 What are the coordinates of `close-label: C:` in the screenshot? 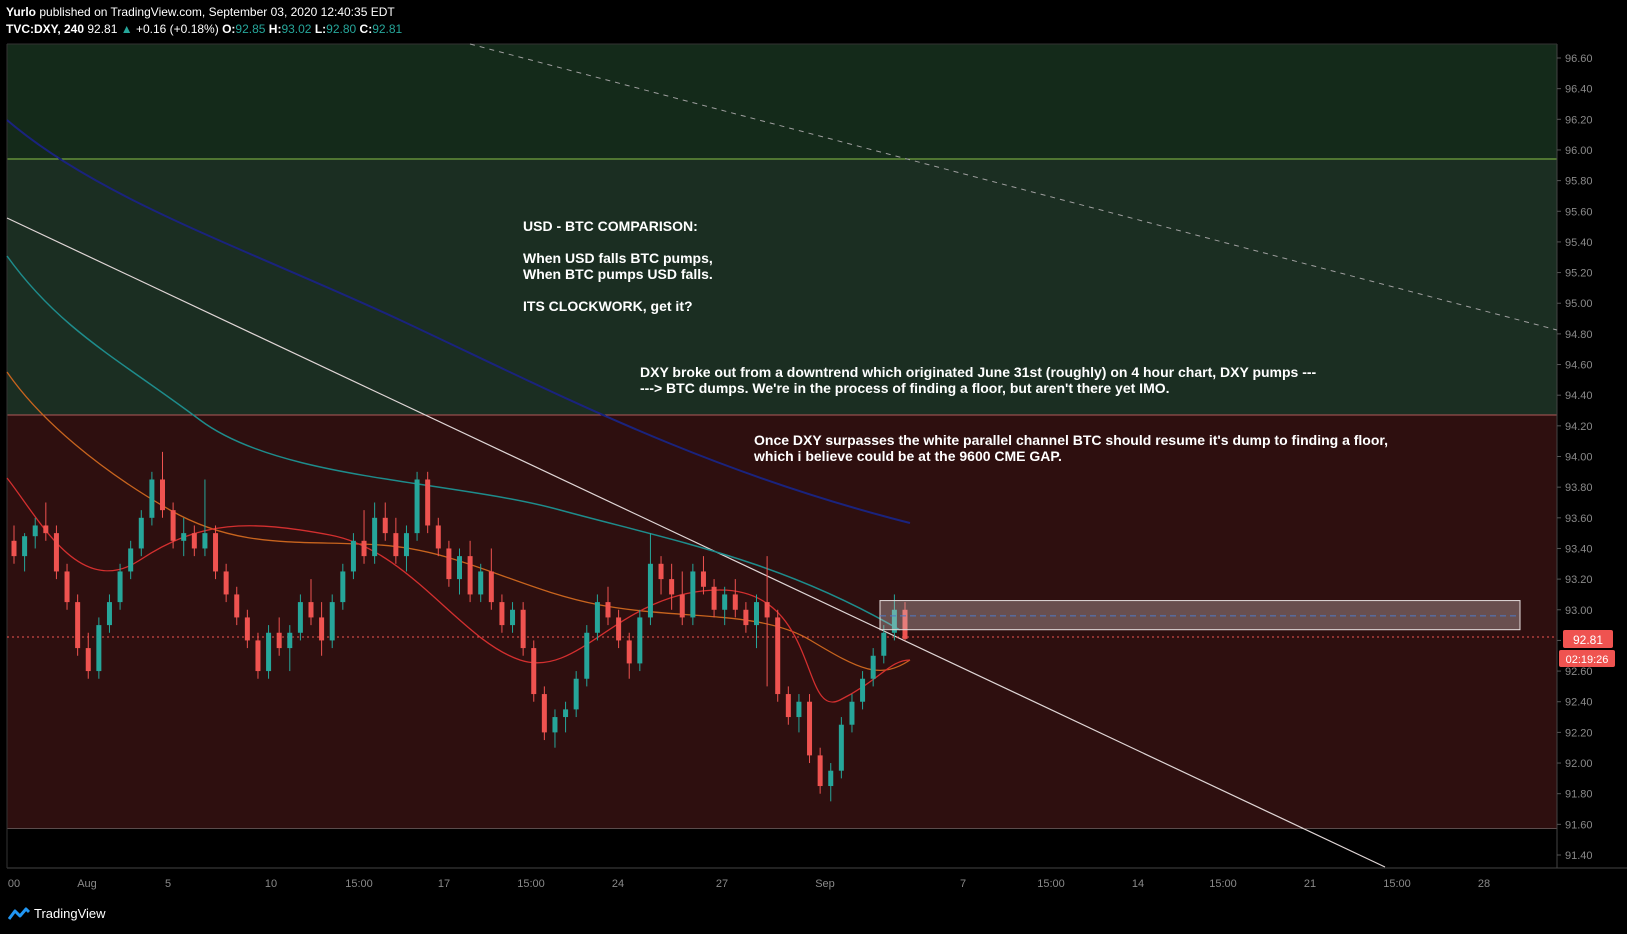 It's located at (366, 29).